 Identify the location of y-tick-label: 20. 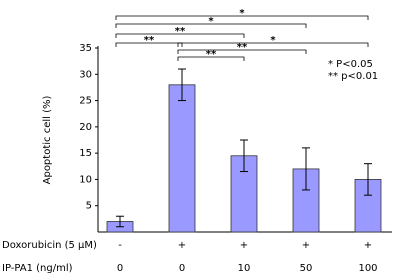
(85, 127).